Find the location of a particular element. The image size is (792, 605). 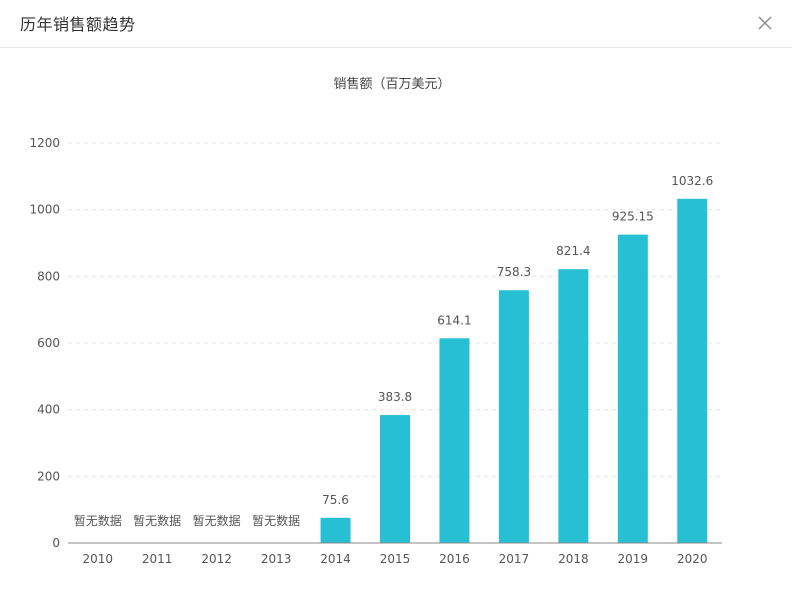

x-tick-label: 2016 is located at coordinates (454, 559).